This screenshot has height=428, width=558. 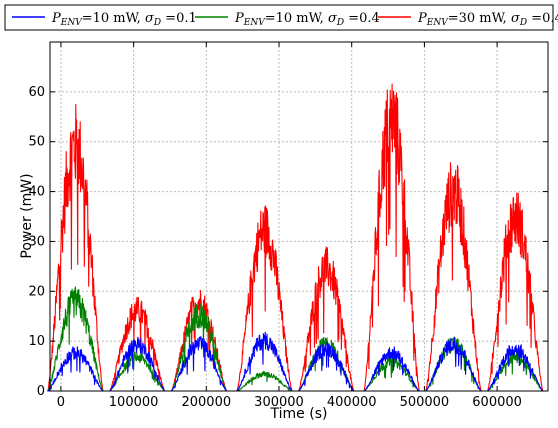 What do you see at coordinates (36, 92) in the screenshot?
I see `y-tick-label: 60` at bounding box center [36, 92].